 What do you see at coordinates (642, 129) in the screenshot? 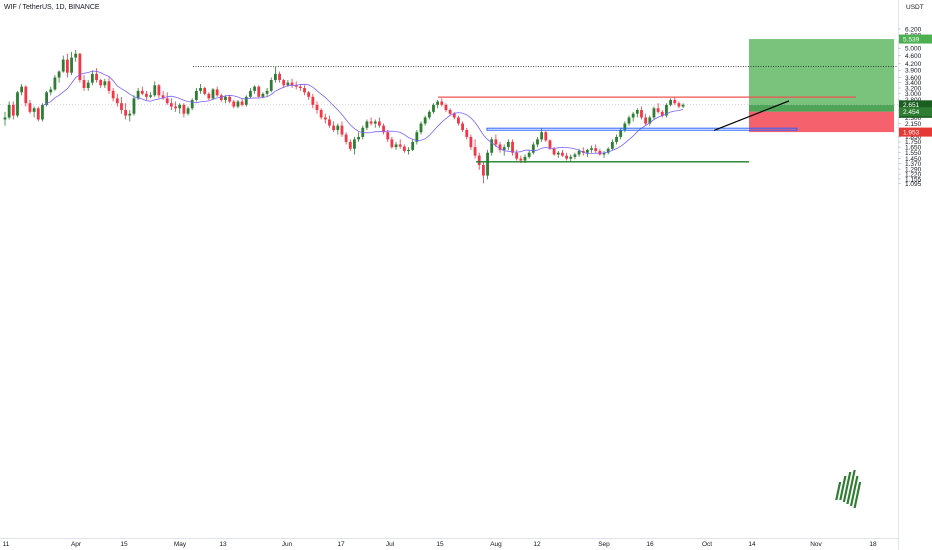
I see `support-zone-box` at bounding box center [642, 129].